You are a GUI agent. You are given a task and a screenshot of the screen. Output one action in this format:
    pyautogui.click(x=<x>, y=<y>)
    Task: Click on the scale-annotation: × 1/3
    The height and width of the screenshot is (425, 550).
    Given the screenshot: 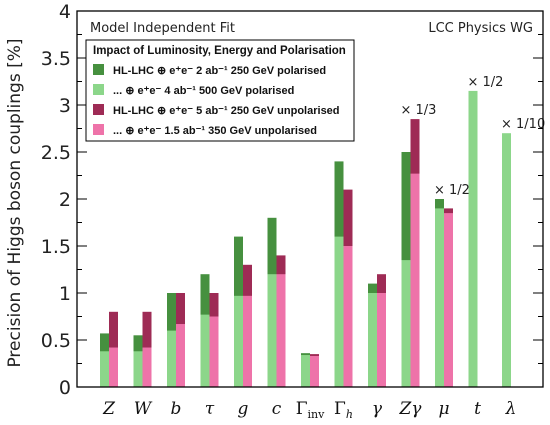 What is the action you would take?
    pyautogui.click(x=419, y=110)
    